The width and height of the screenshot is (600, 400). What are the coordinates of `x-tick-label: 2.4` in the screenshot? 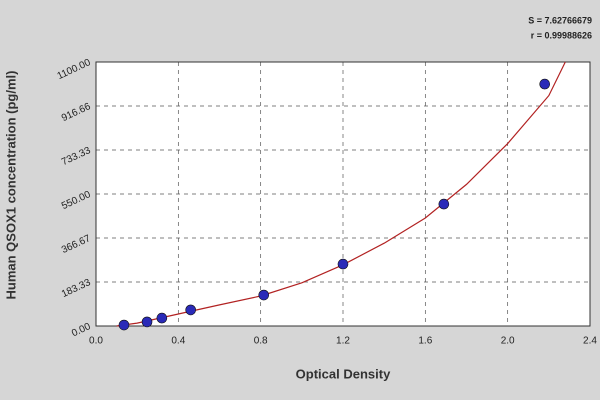 It's located at (590, 341).